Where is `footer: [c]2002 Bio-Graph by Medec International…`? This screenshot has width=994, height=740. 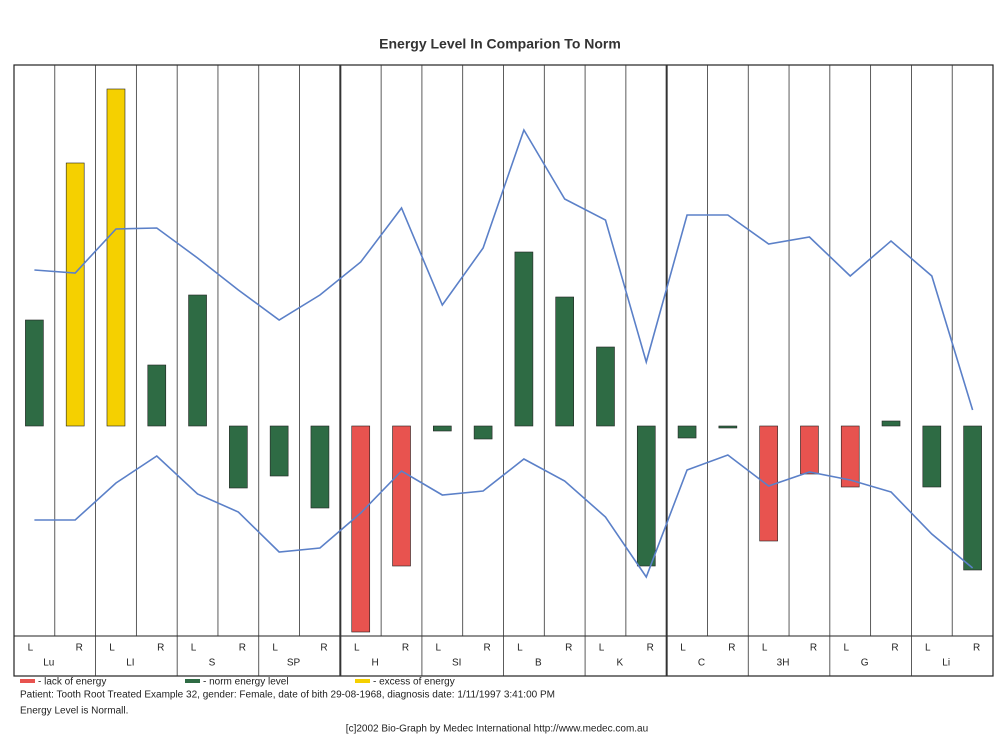 footer: [c]2002 Bio-Graph by Medec International… is located at coordinates (497, 729).